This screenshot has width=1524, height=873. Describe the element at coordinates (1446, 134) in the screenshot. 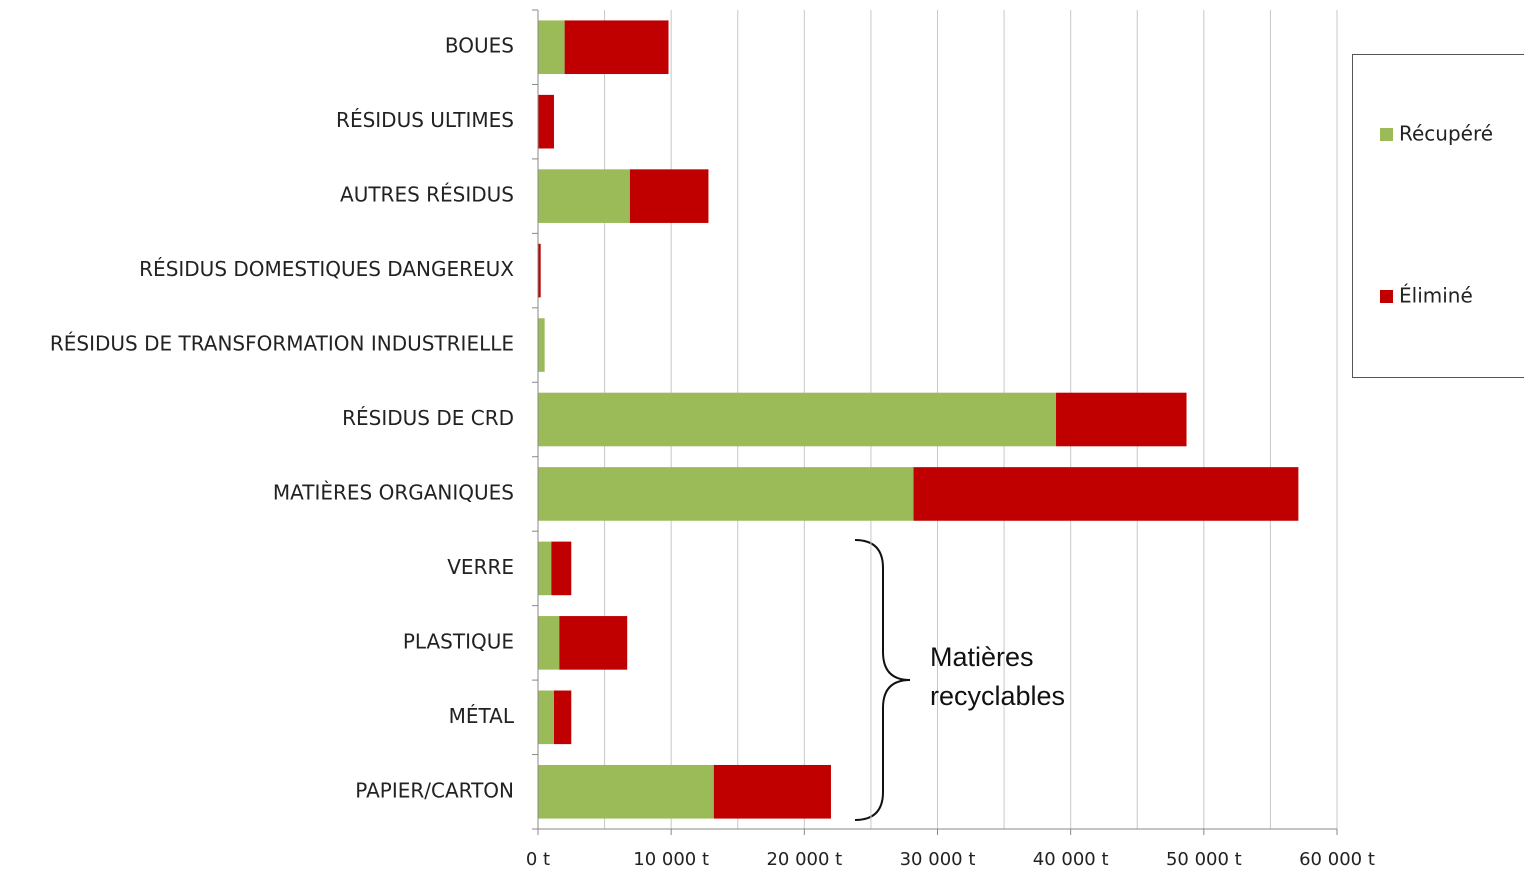

I see `legend-label: Récupéré` at that location.